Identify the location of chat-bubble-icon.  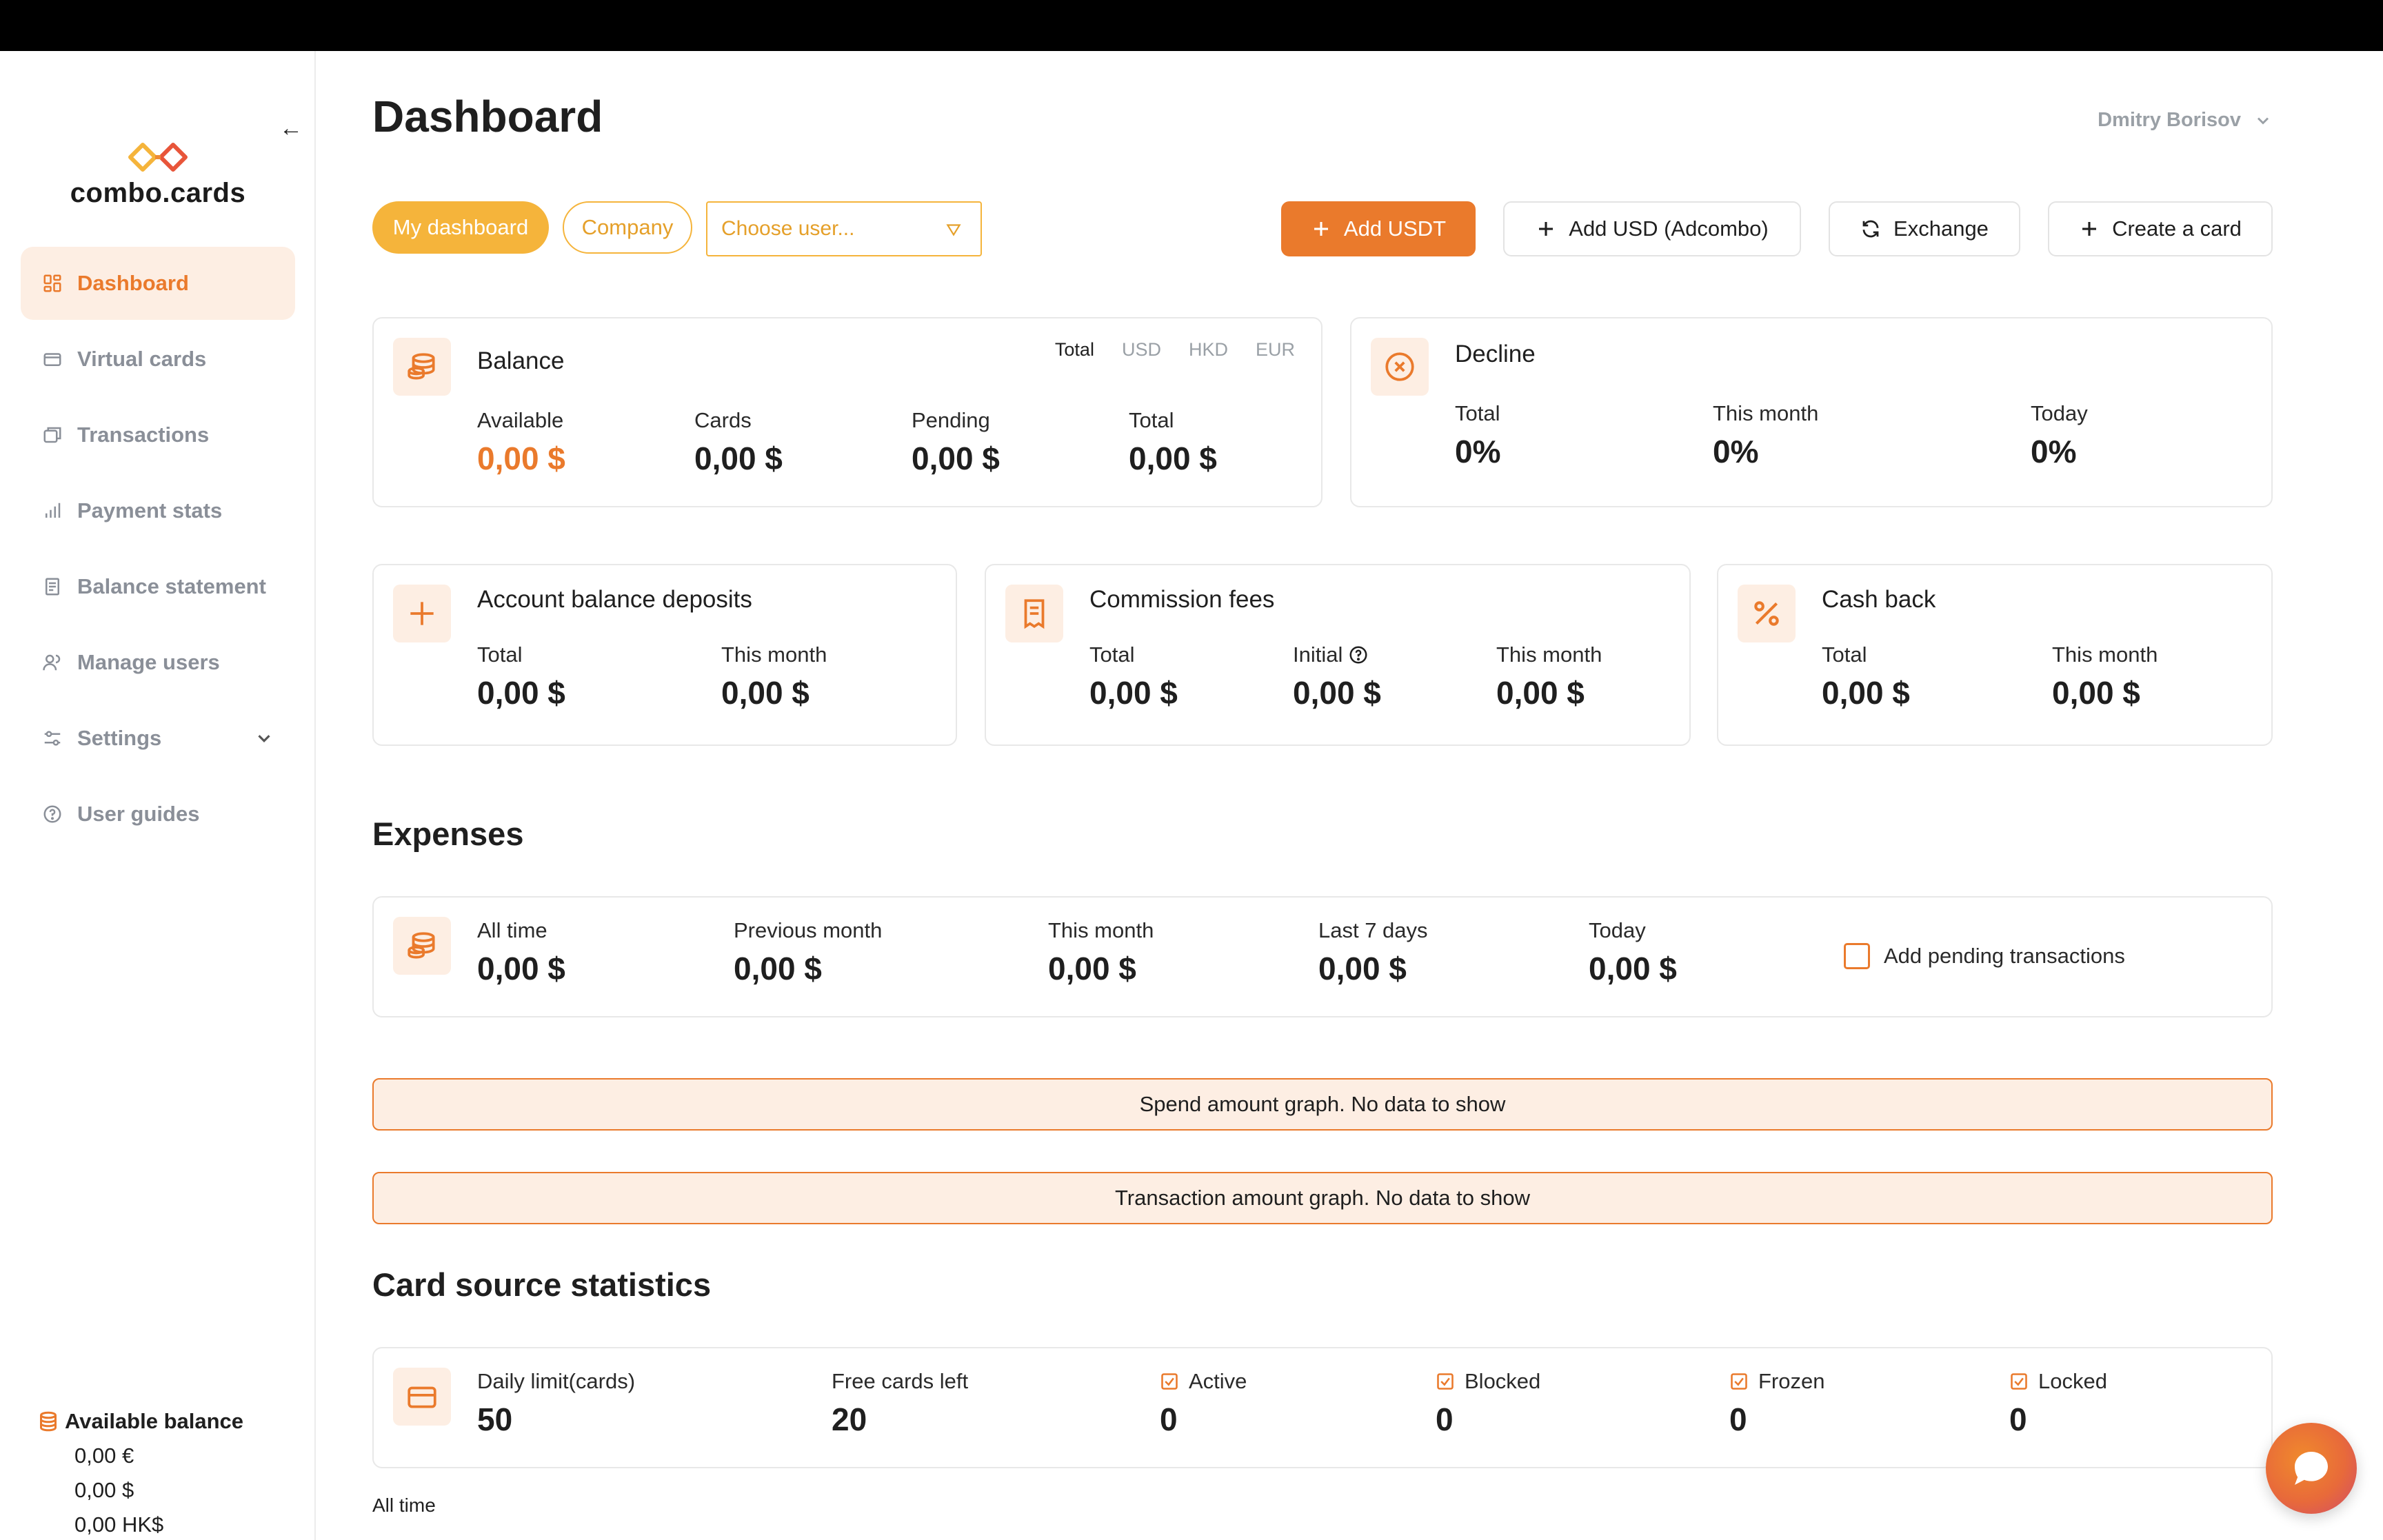
(2311, 1469).